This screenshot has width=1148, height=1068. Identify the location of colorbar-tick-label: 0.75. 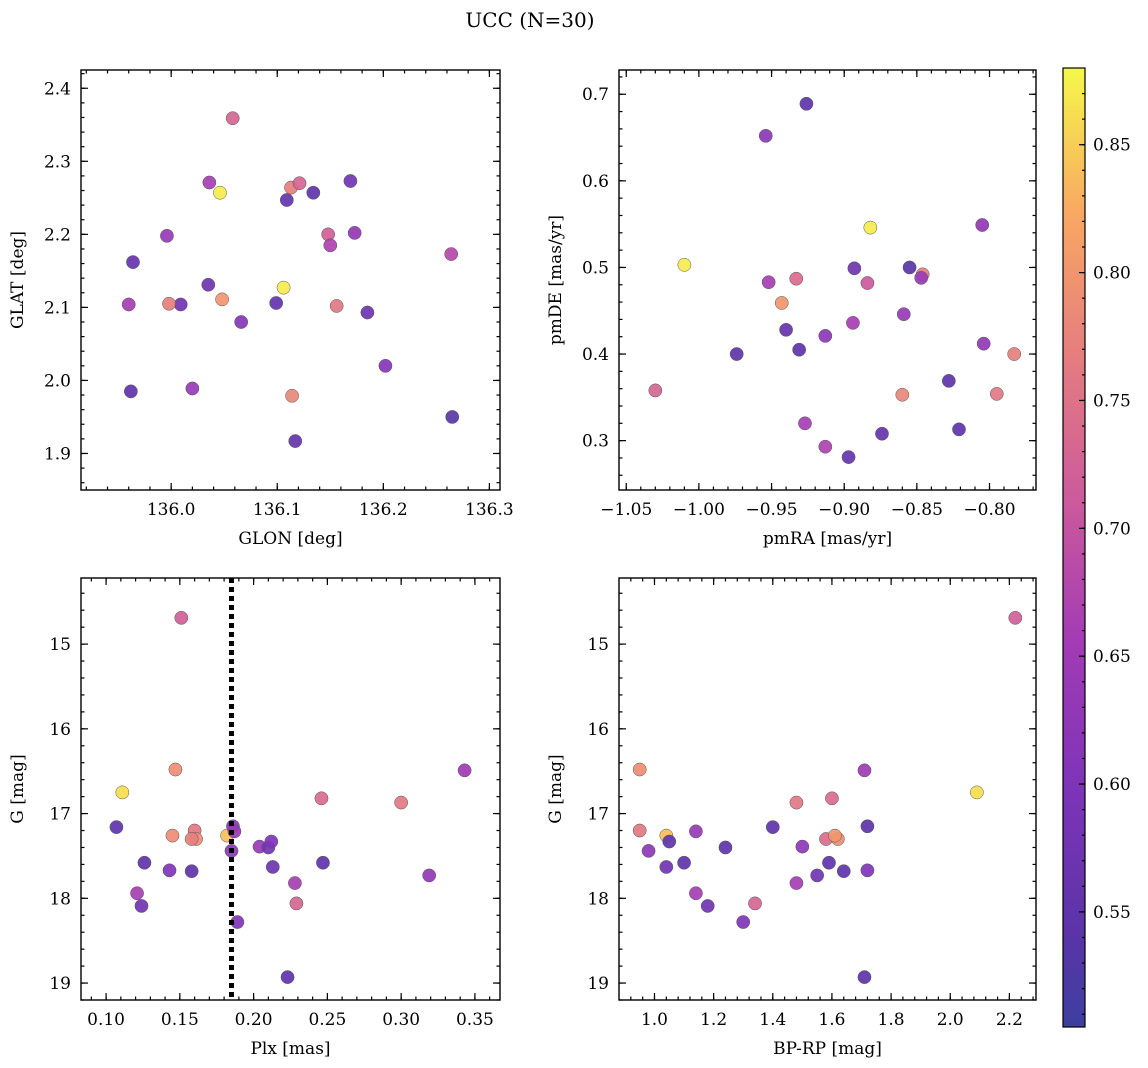
(1112, 401).